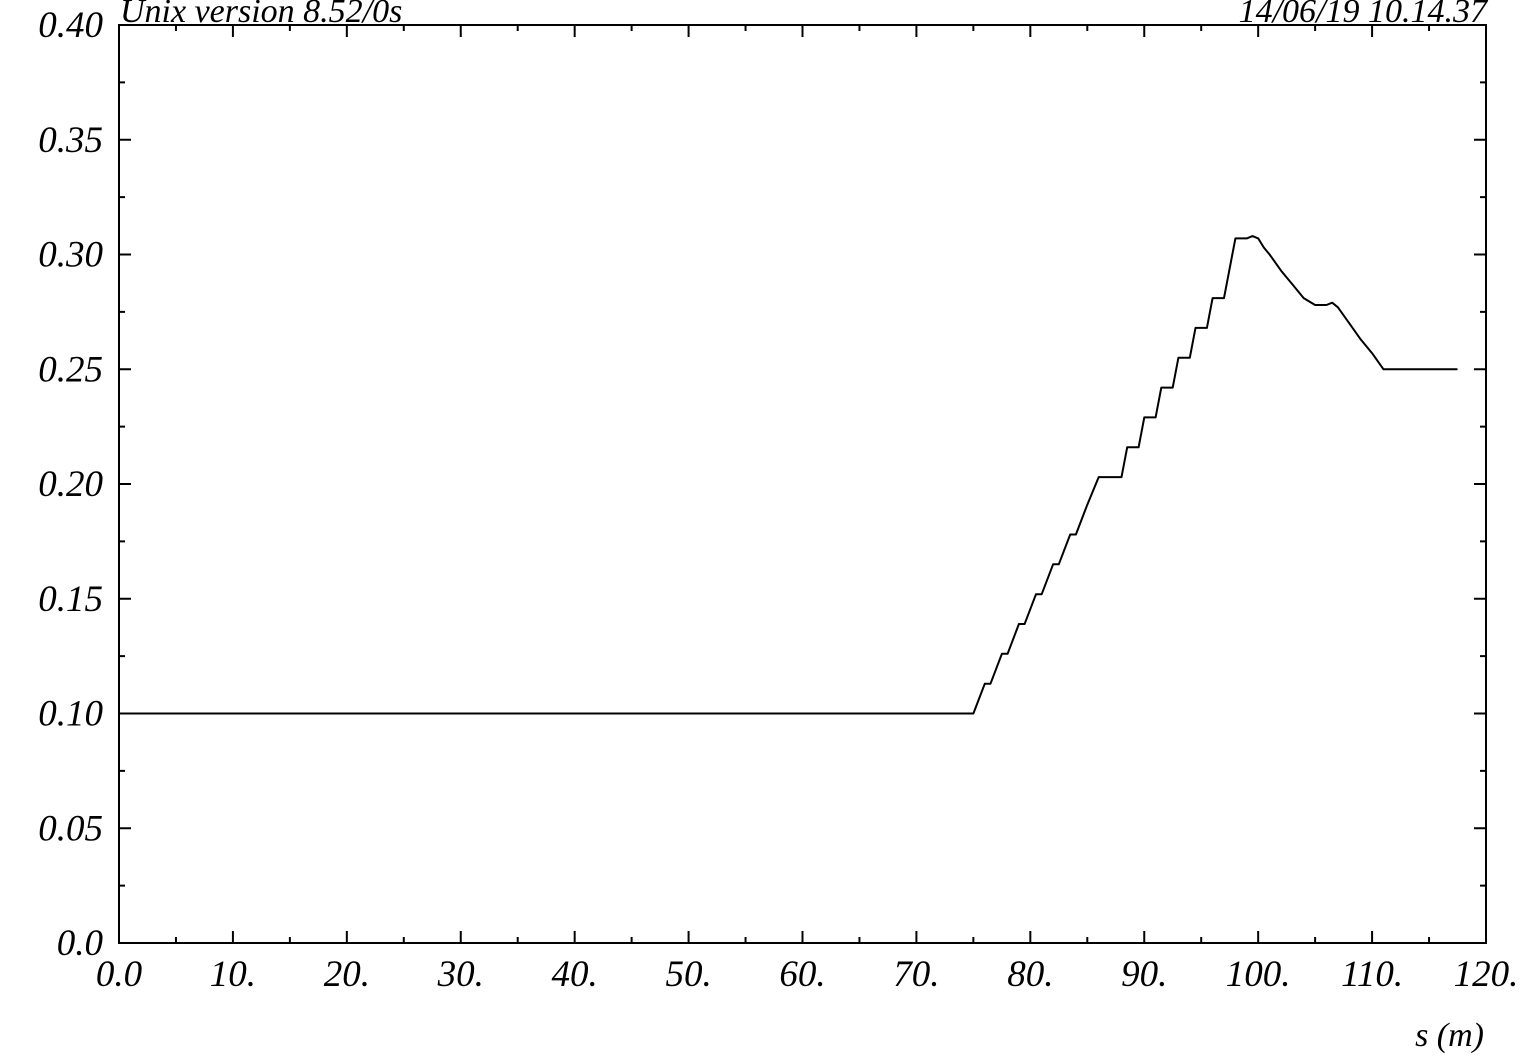 This screenshot has width=1533, height=1059. Describe the element at coordinates (1144, 974) in the screenshot. I see `x-tick-label: 90.` at that location.